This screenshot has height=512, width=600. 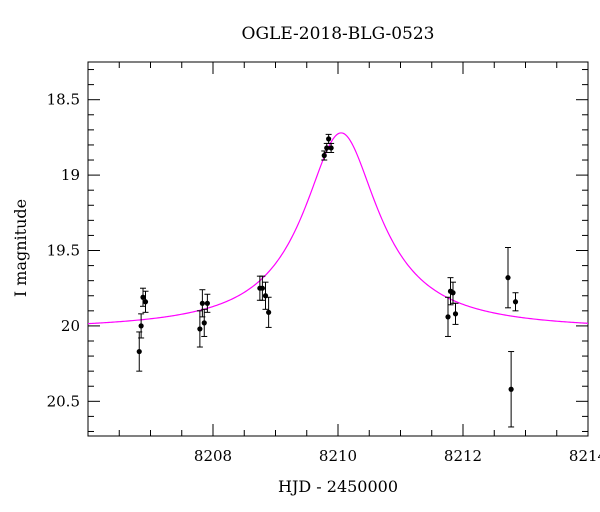 I want to click on y-tick-label: 20, so click(x=70, y=326).